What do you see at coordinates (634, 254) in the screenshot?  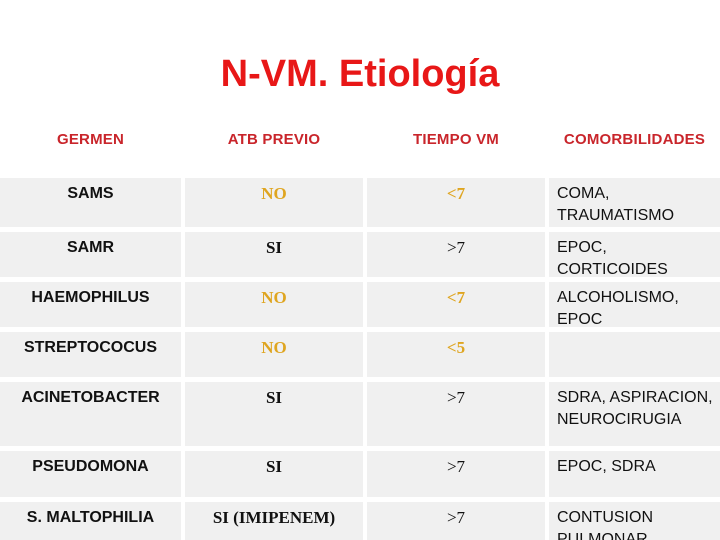 I see `comorbilidades-cell: EPOC, CORTICOIDES` at bounding box center [634, 254].